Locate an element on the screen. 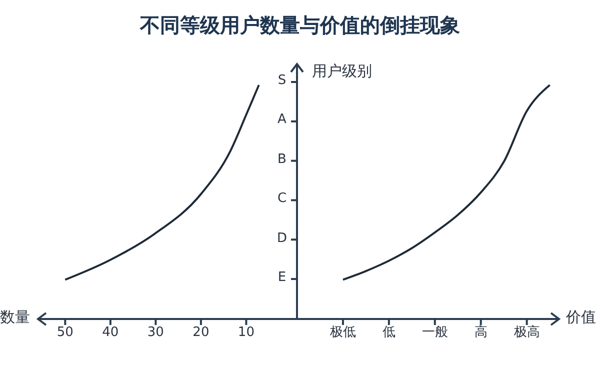 The height and width of the screenshot is (388, 600). x-tick-label: 20 is located at coordinates (201, 332).